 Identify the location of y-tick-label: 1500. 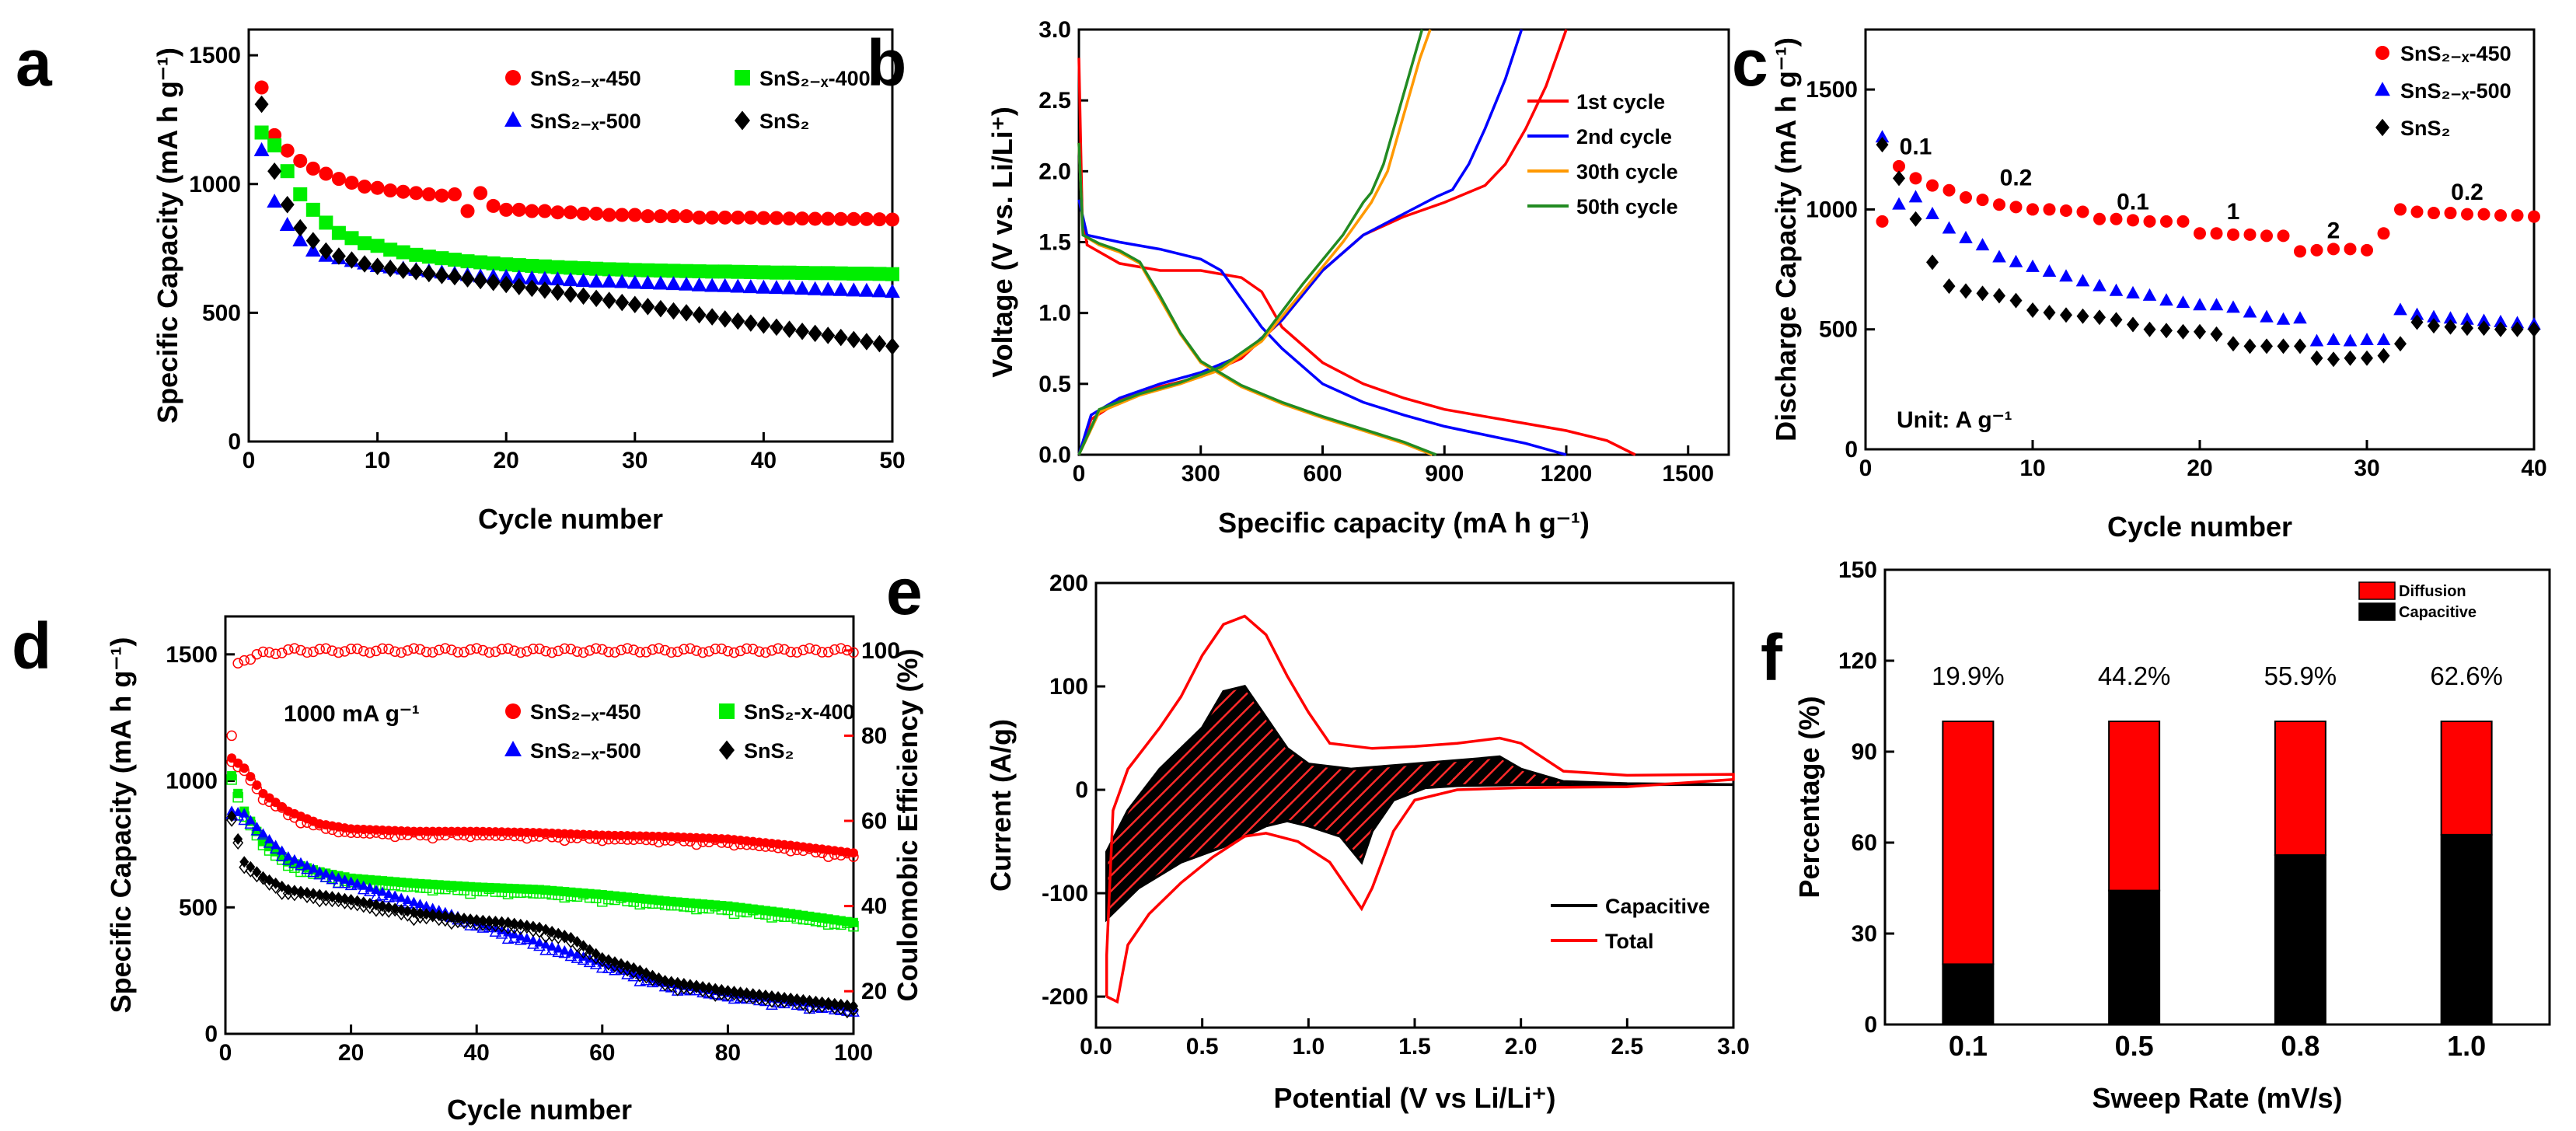
(1832, 90).